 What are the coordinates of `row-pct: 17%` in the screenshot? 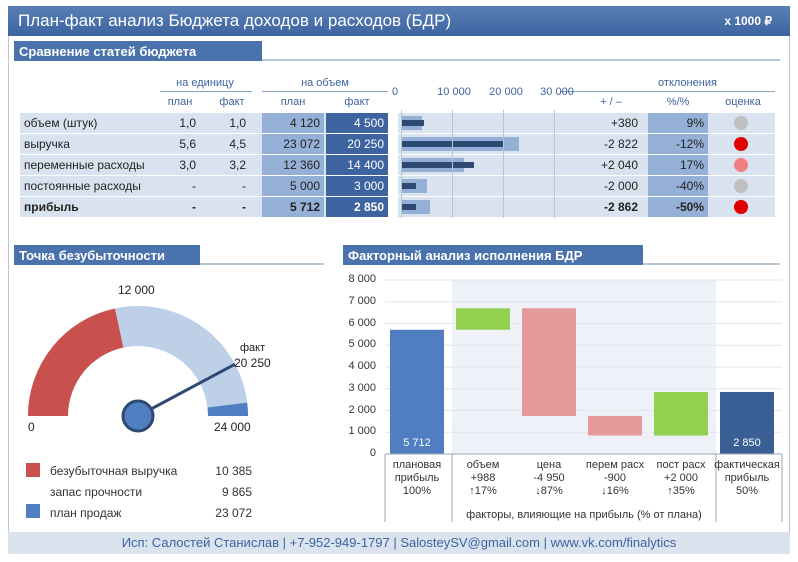 It's located at (691, 165).